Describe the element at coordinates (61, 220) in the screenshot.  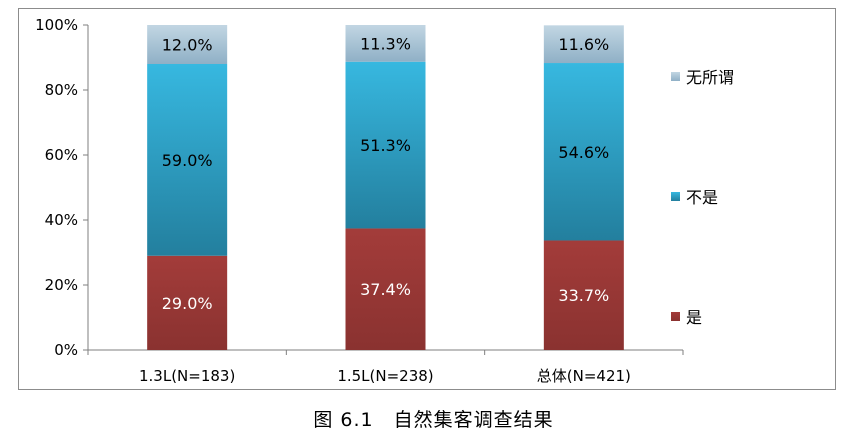
I see `y-tick-label: 40%` at that location.